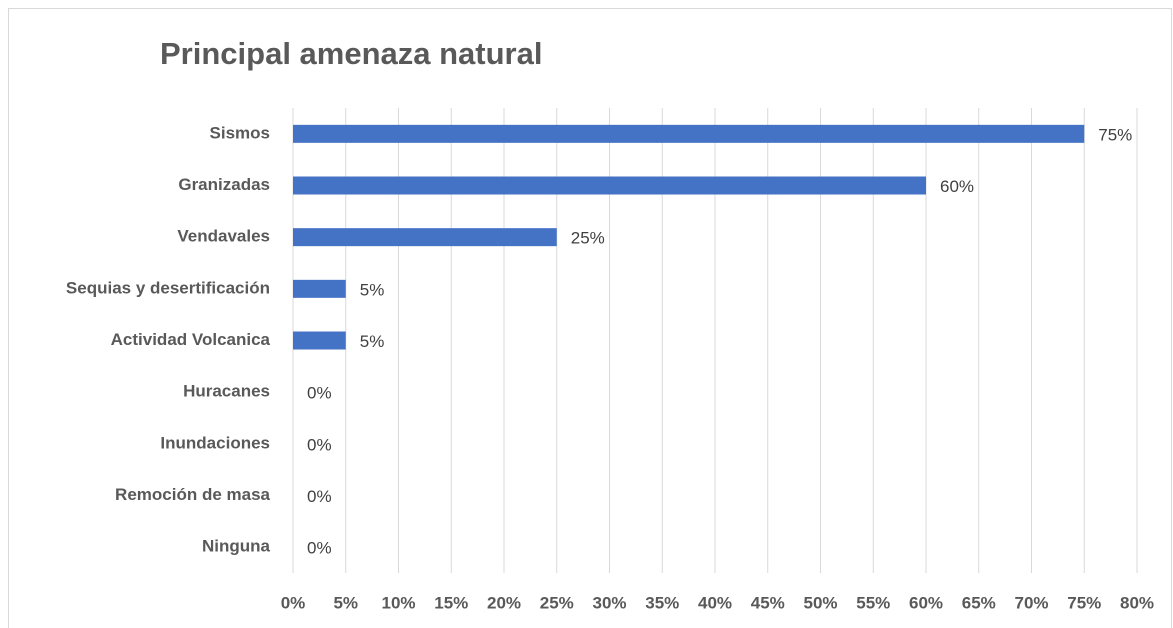 The height and width of the screenshot is (628, 1173). Describe the element at coordinates (1115, 134) in the screenshot. I see `data-label: 75%` at that location.